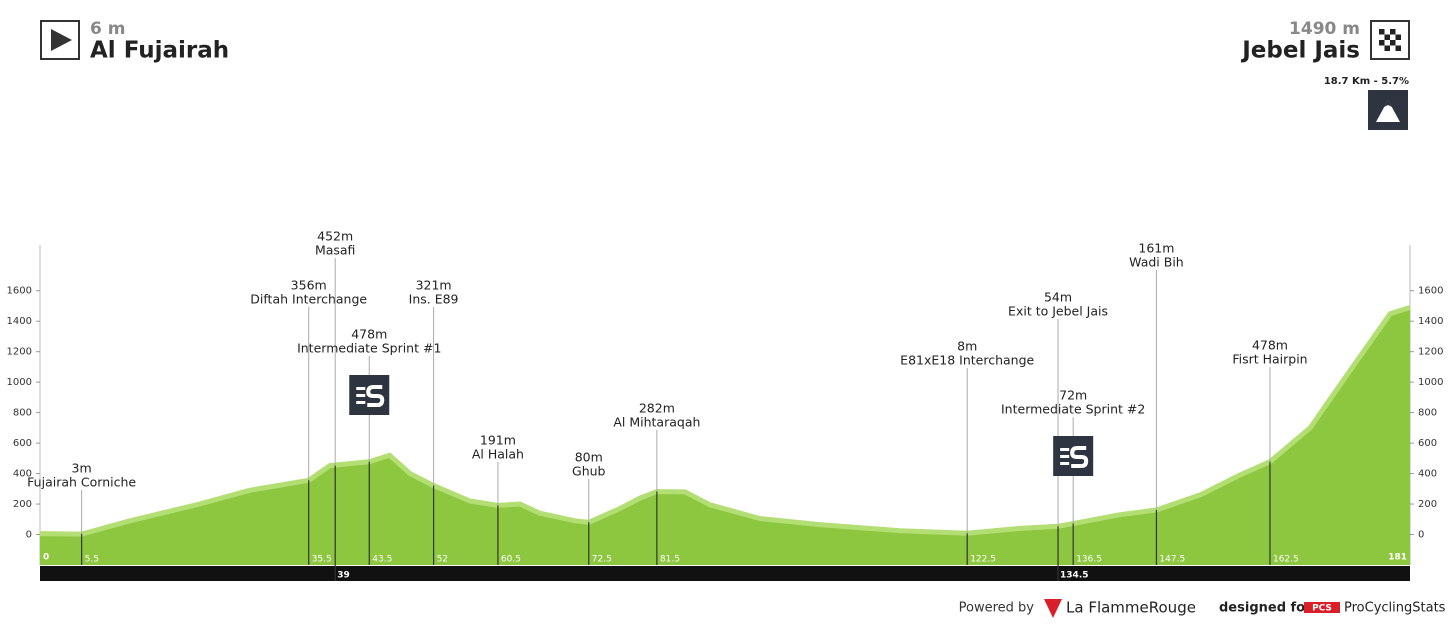 The image size is (1450, 625). I want to click on y-tick-label-right: 1600, so click(1430, 291).